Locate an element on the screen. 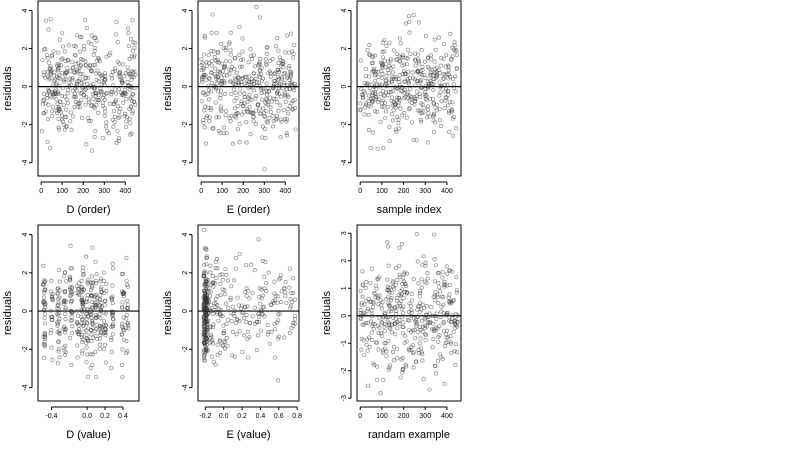 This screenshot has width=800, height=455. x-tick-label: 300 is located at coordinates (104, 191).